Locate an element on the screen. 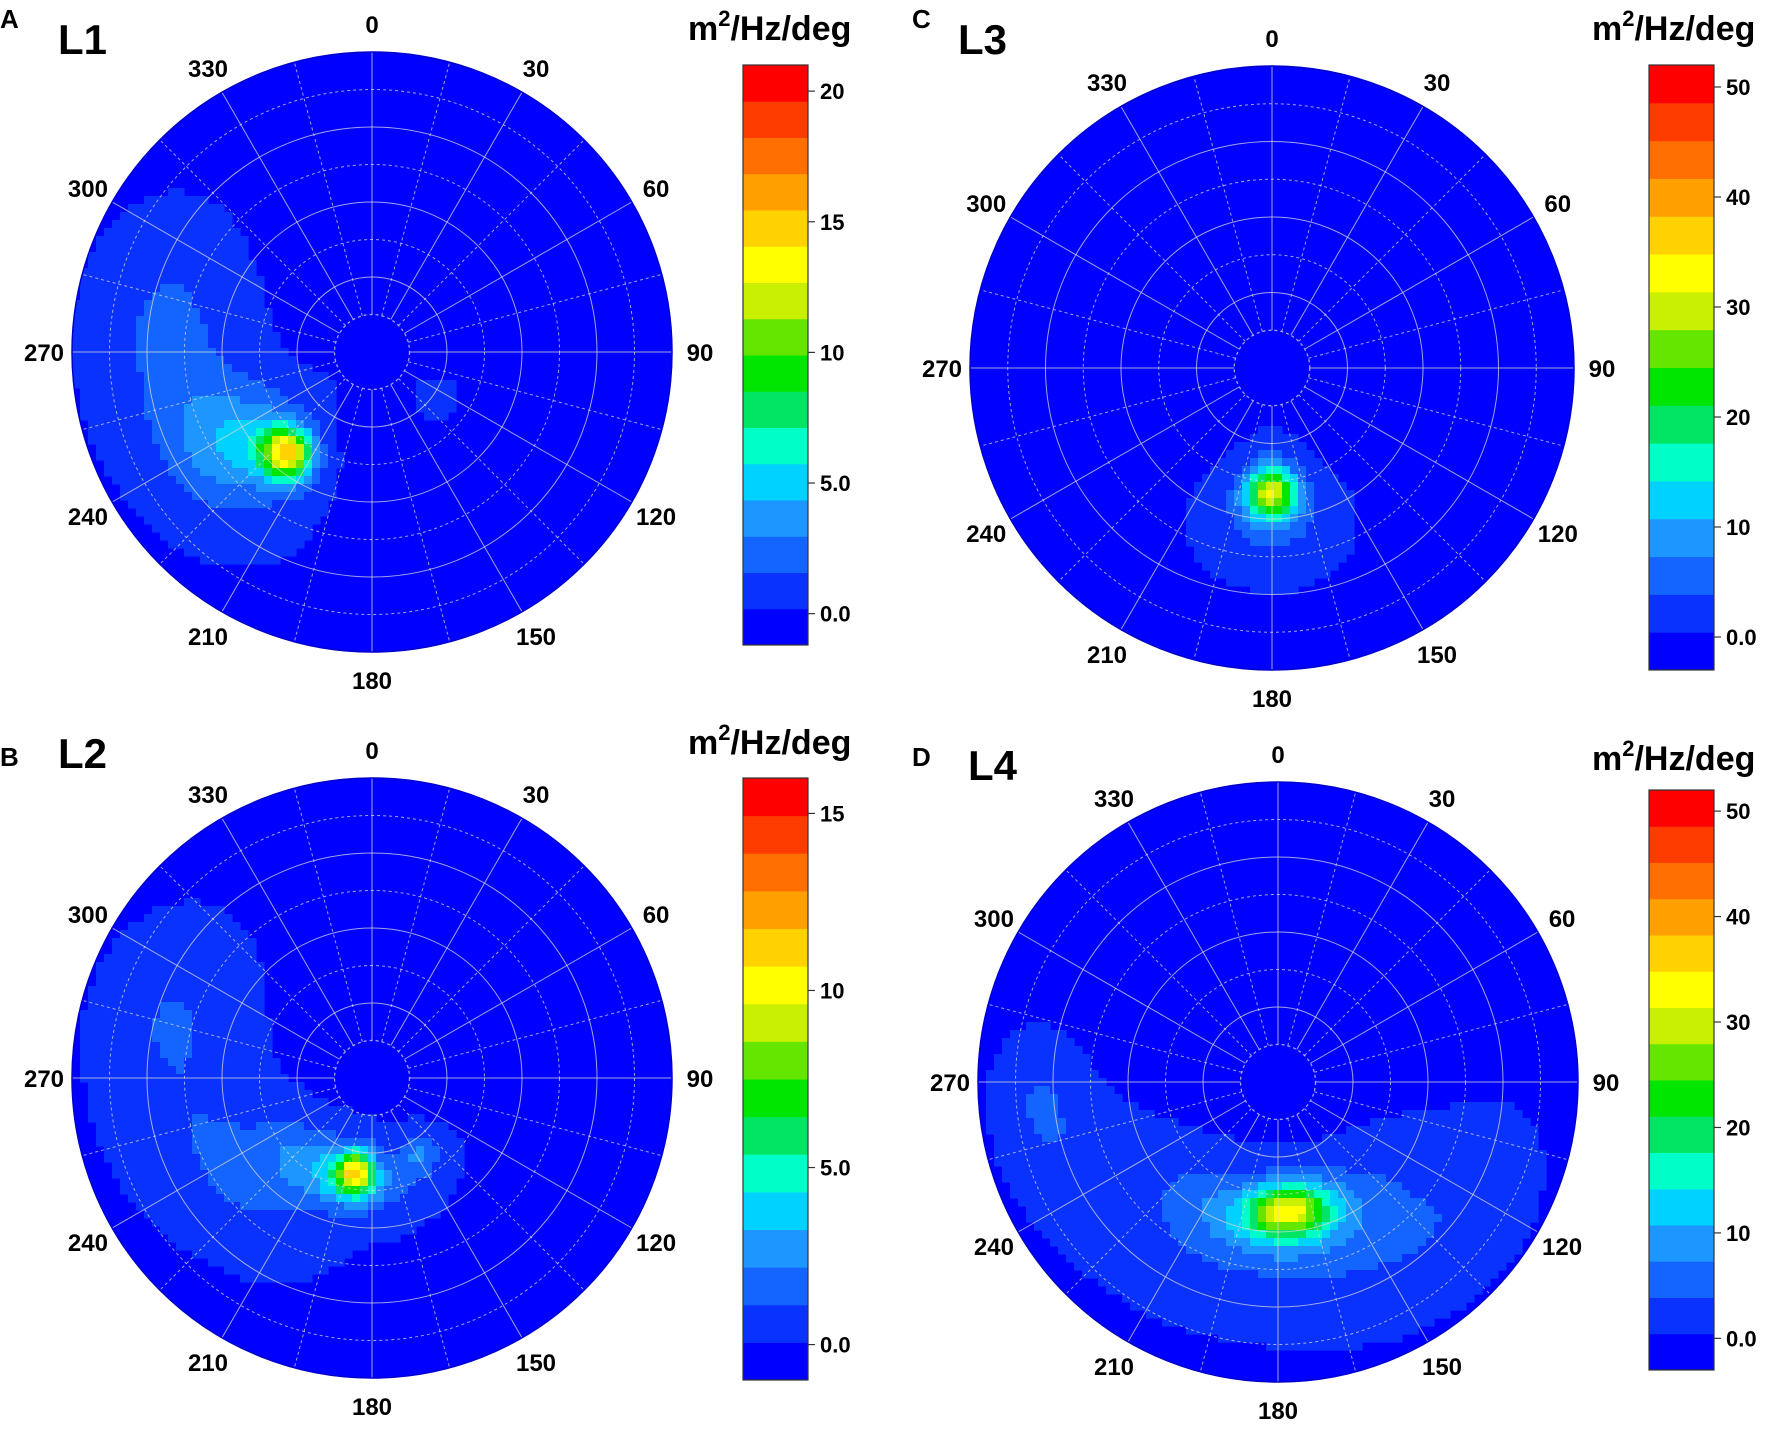  colorbar-tick-label: 15 is located at coordinates (832, 813).